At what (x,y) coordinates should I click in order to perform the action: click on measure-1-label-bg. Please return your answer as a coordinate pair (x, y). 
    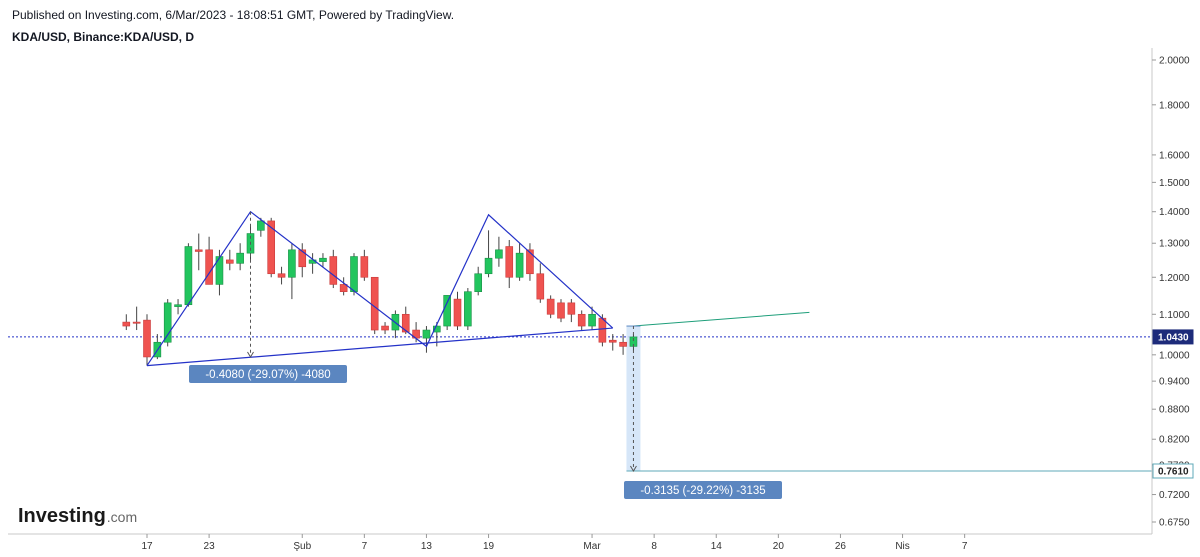
    Looking at the image, I should click on (268, 374).